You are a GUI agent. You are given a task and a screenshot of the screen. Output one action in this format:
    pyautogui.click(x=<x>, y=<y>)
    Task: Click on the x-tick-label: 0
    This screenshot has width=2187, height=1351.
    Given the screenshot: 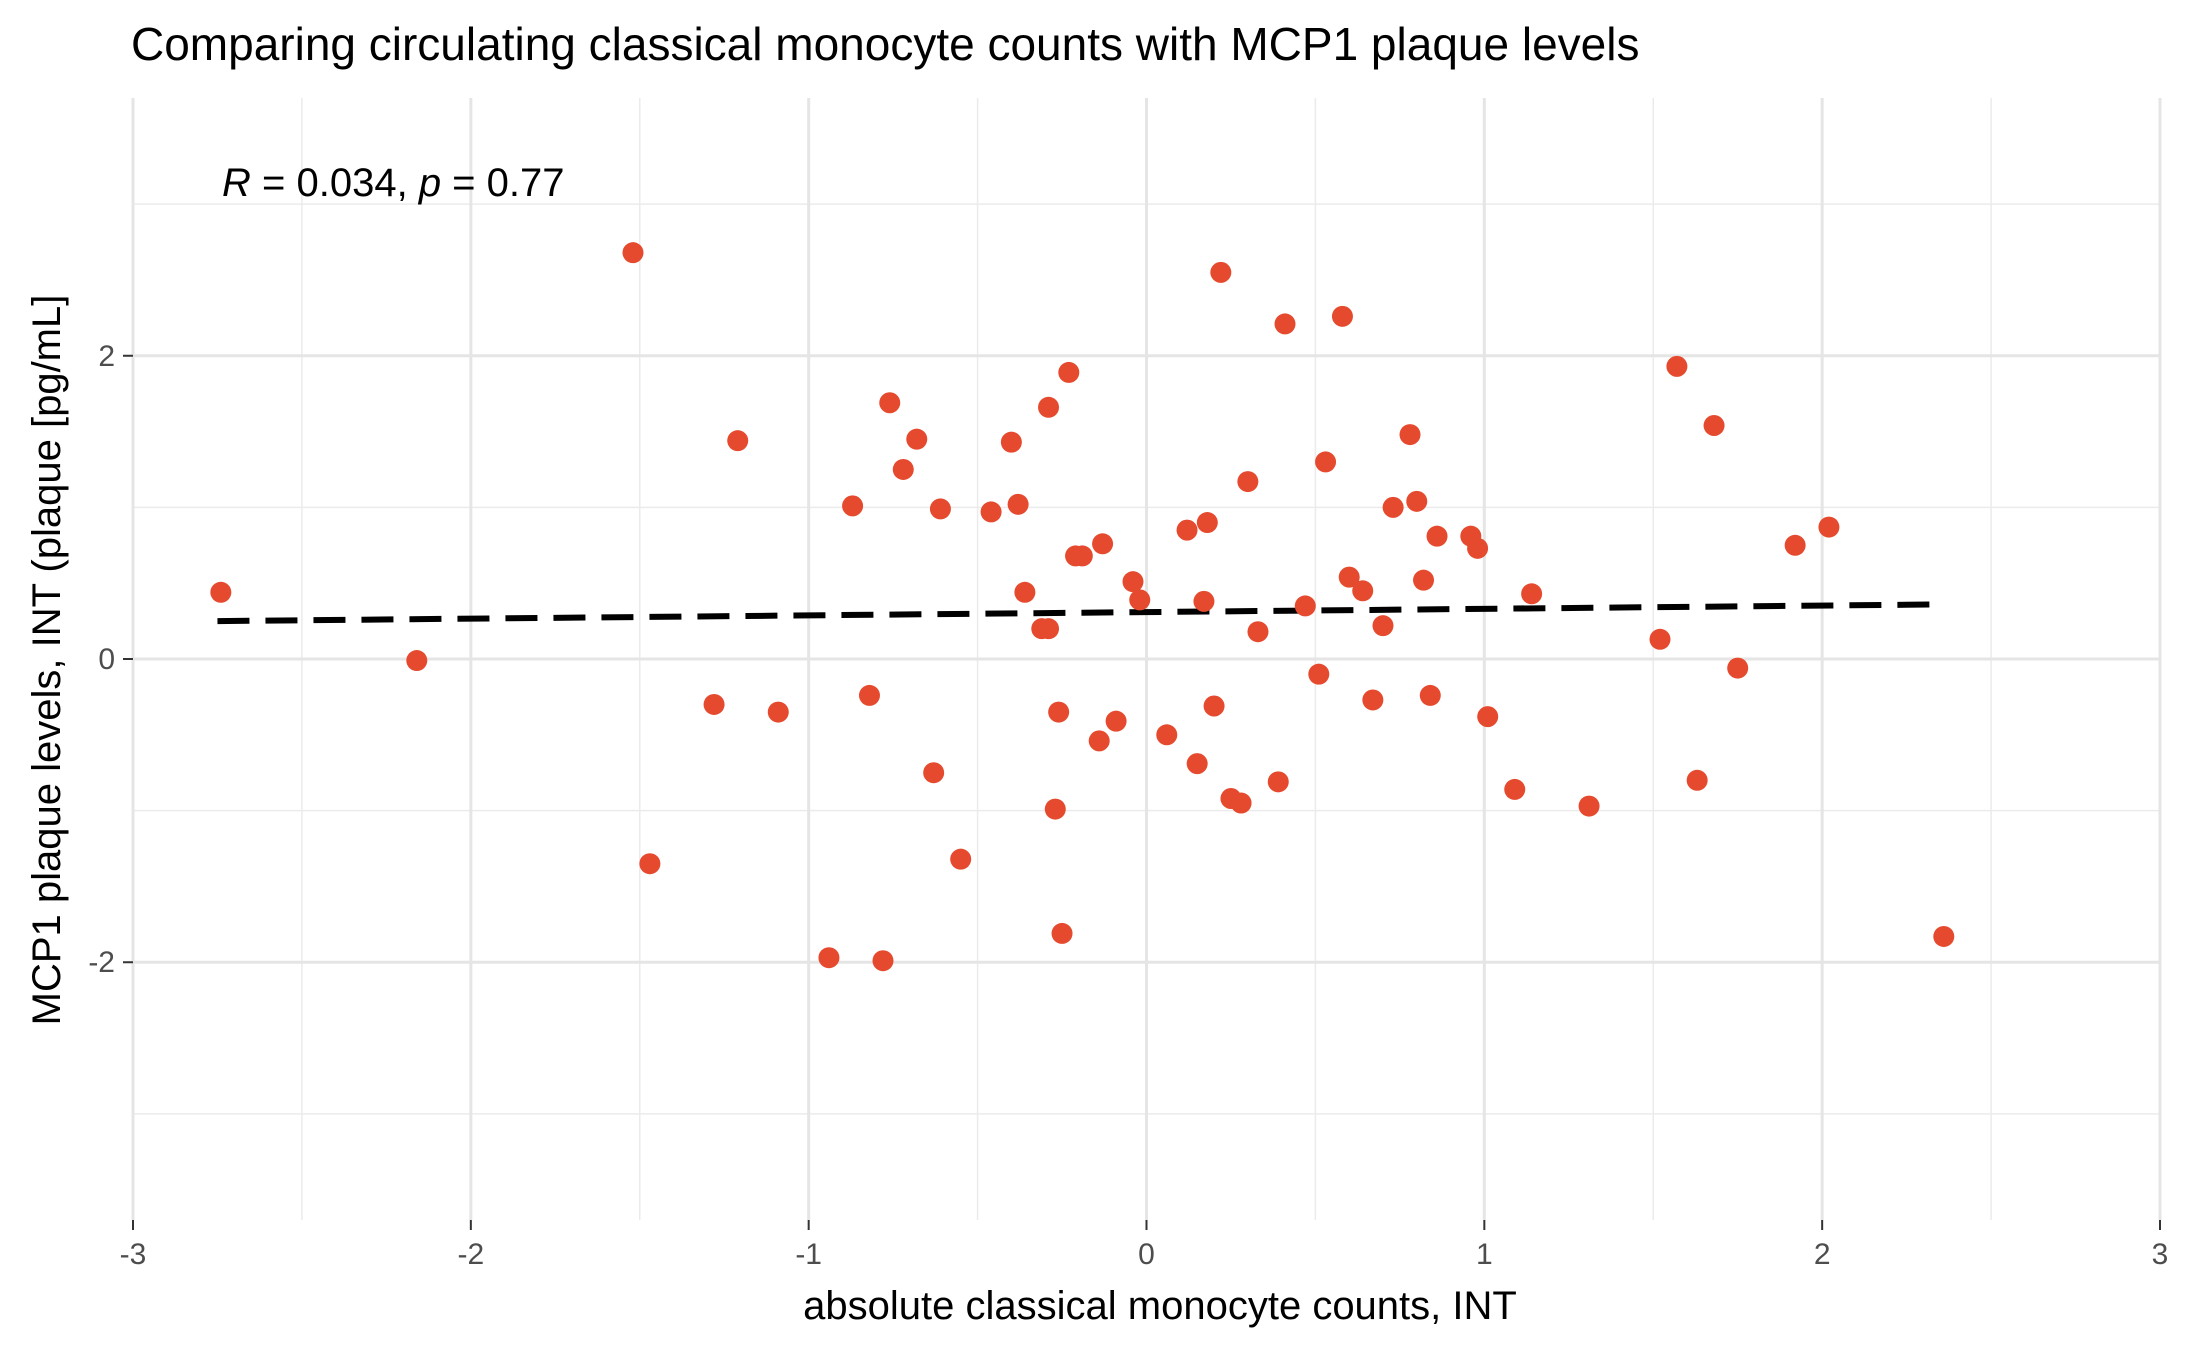 What is the action you would take?
    pyautogui.click(x=1146, y=1254)
    